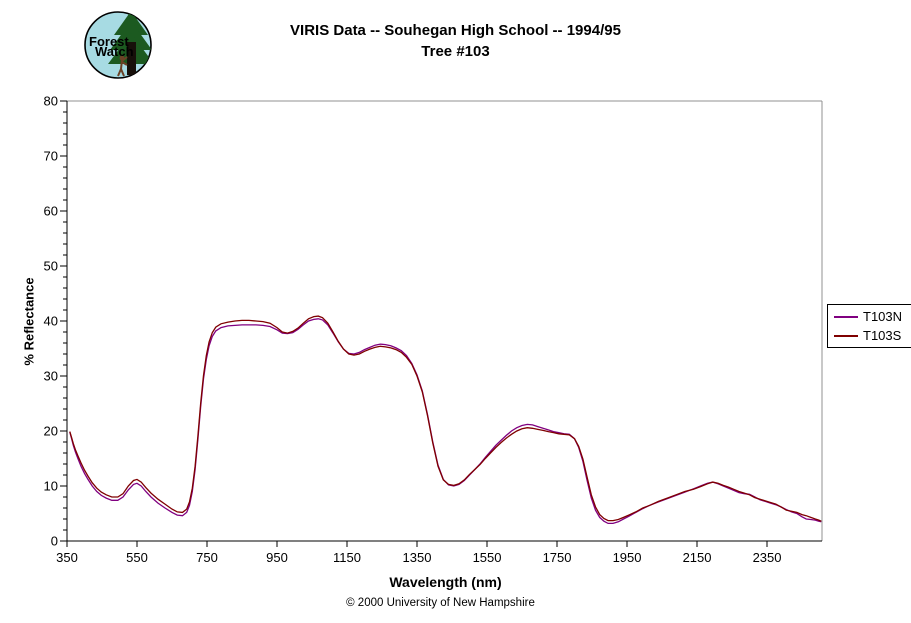 The width and height of the screenshot is (911, 623). I want to click on legend-entry-T103S: T103S, so click(872, 335).